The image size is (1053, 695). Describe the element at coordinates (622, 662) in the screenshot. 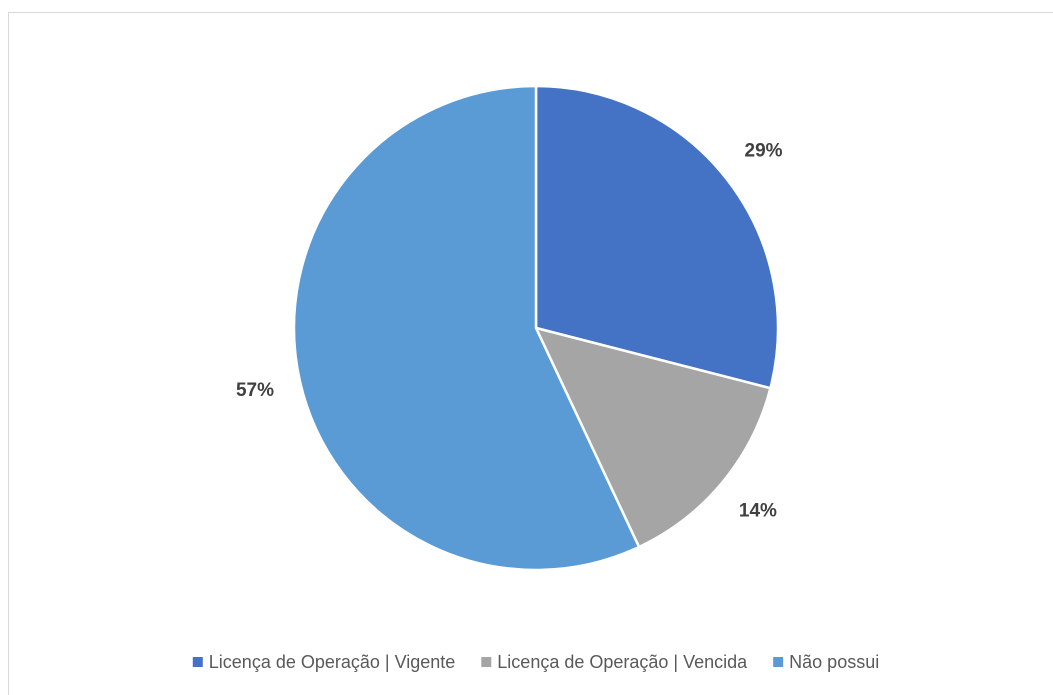

I see `legend-label: Licença de Operação | Vencida` at that location.